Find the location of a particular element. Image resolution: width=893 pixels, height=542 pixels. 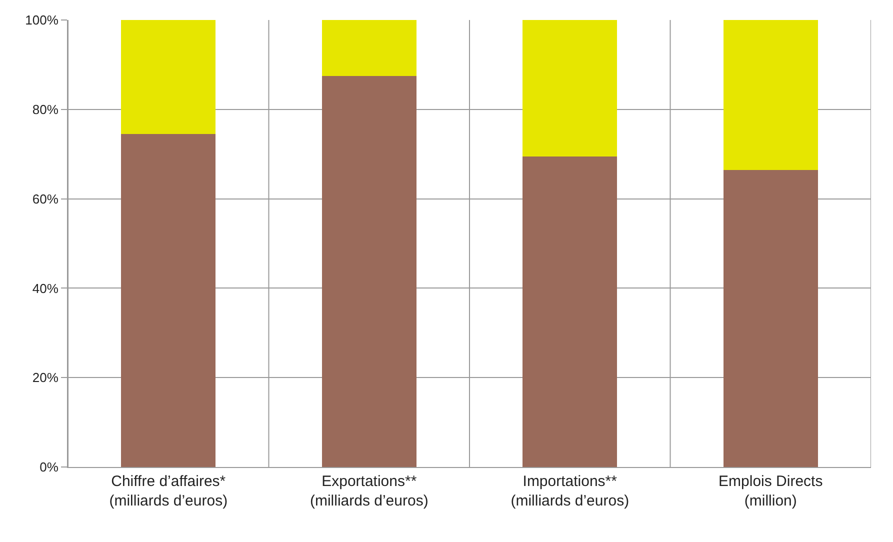

x-tick-label: Importations** (milliards d’euros) is located at coordinates (570, 491).